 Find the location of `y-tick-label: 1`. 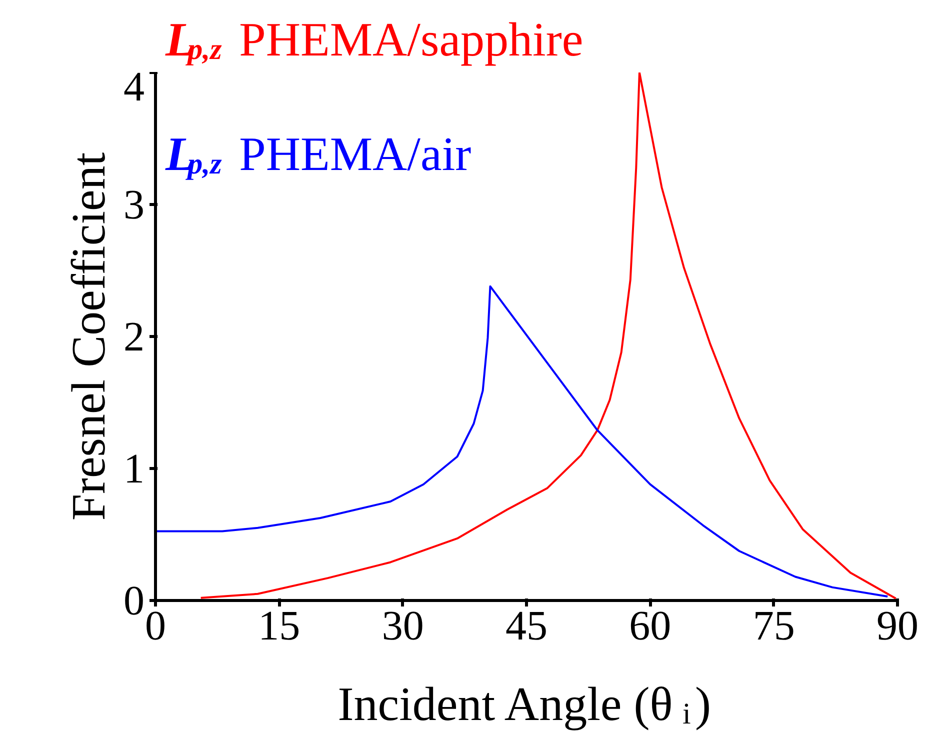

y-tick-label: 1 is located at coordinates (134, 469).